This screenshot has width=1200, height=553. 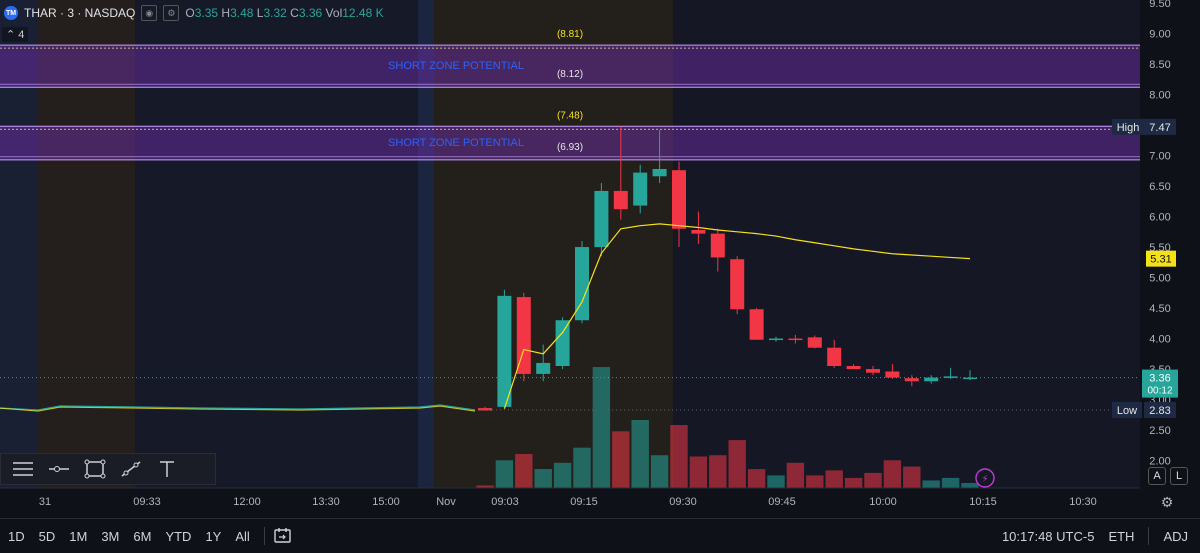 What do you see at coordinates (1160, 260) in the screenshot?
I see `ma-value-label: 5.31` at bounding box center [1160, 260].